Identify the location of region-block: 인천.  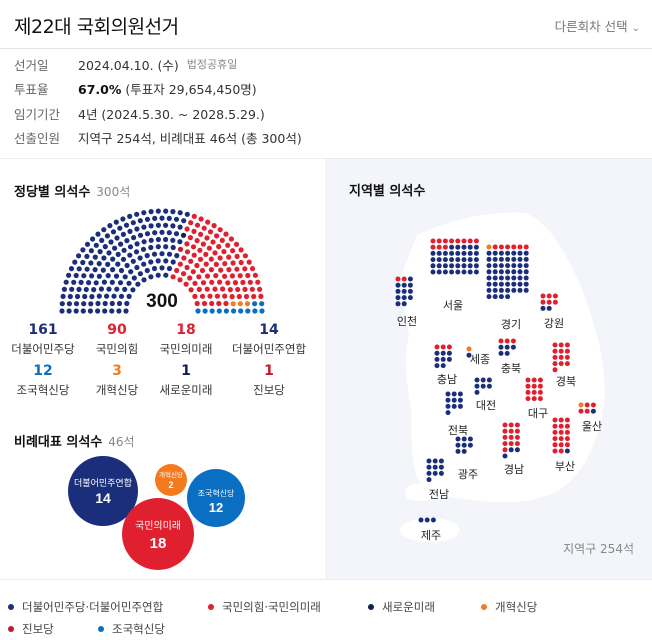
(406, 302).